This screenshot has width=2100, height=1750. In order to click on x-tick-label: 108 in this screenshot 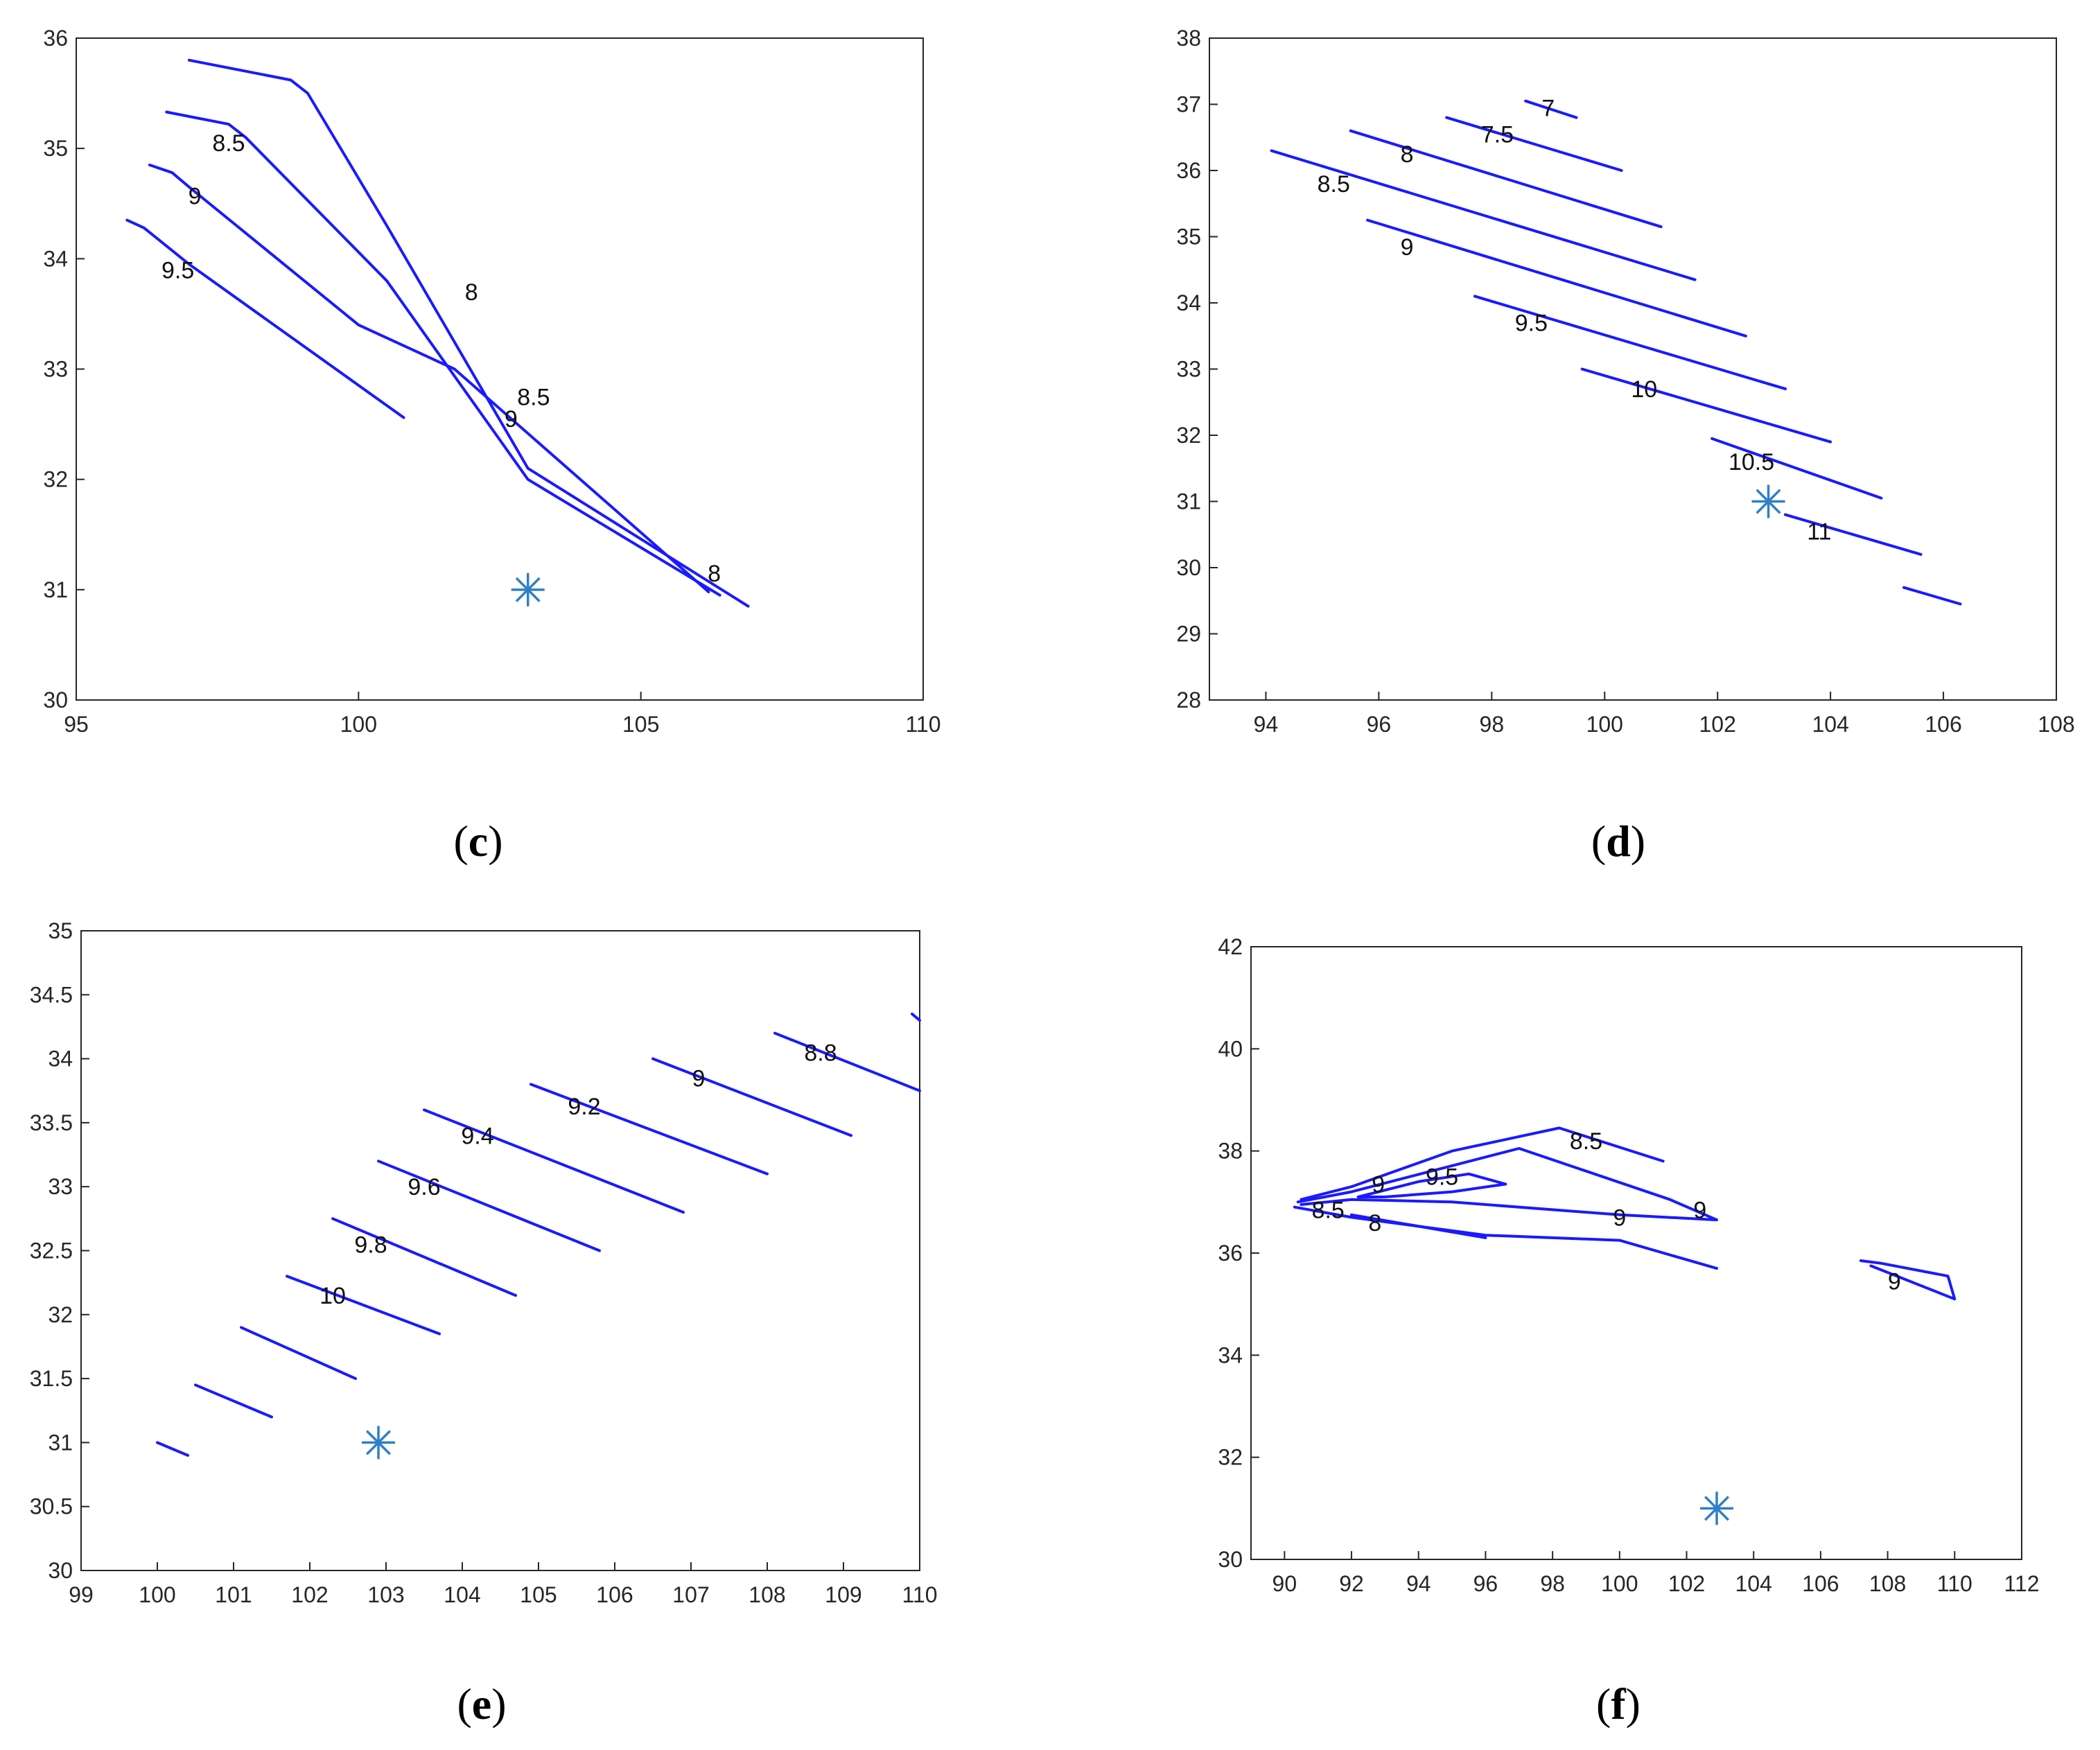, I will do `click(1887, 1583)`.